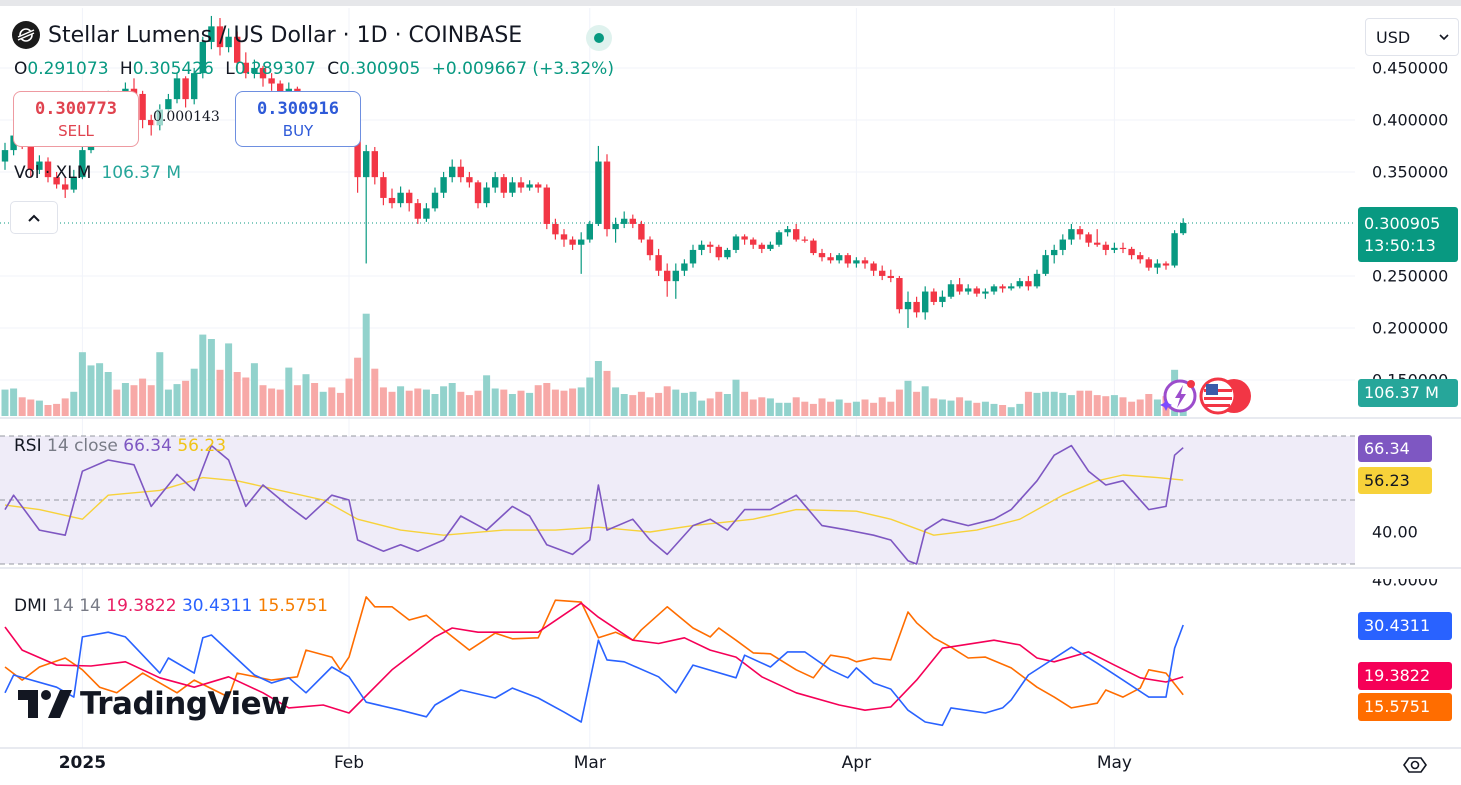 The image size is (1461, 785). What do you see at coordinates (1114, 763) in the screenshot?
I see `time-axis-label: May` at bounding box center [1114, 763].